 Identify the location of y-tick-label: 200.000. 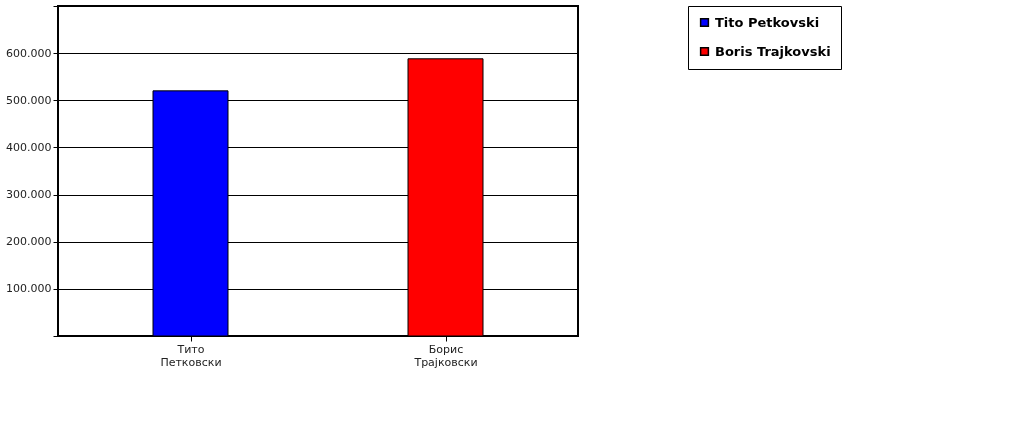
(29, 242).